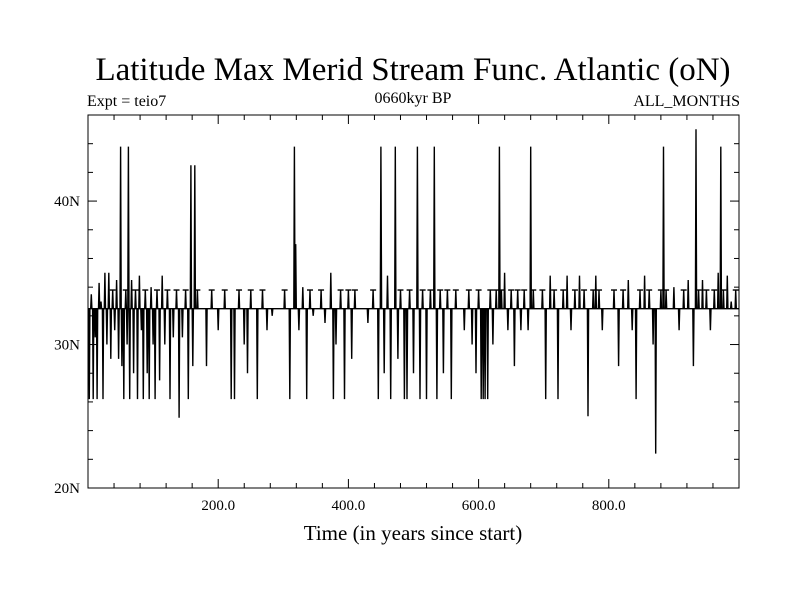 This screenshot has width=800, height=600. I want to click on y-tick-label: 20N, so click(67, 489).